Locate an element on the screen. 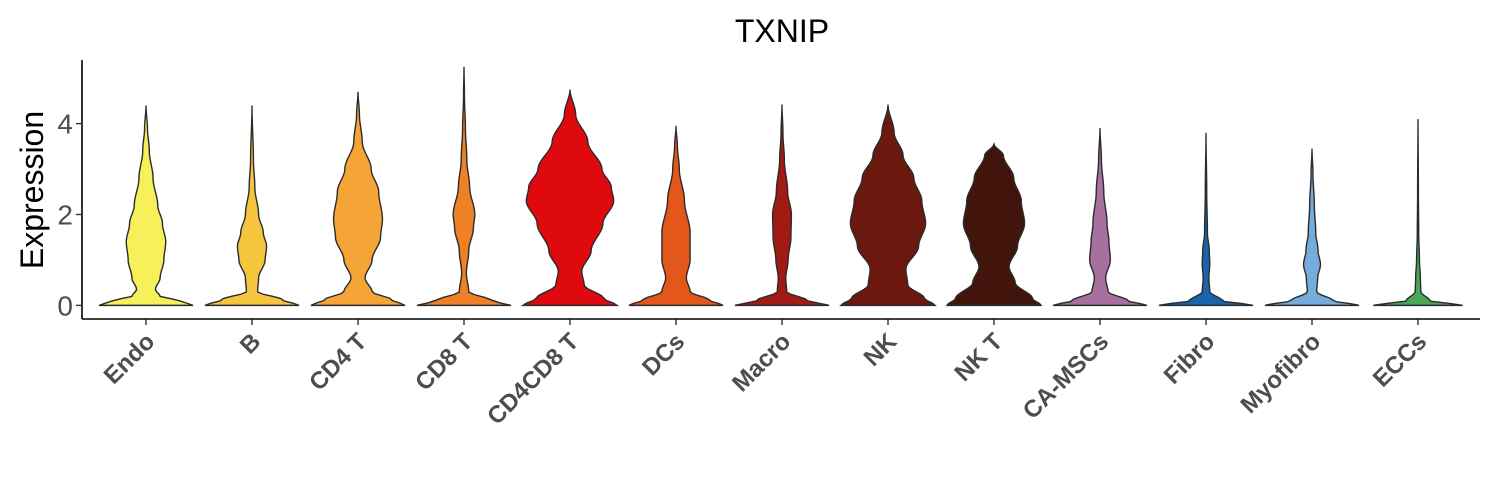  violin-fibro is located at coordinates (1206, 219).